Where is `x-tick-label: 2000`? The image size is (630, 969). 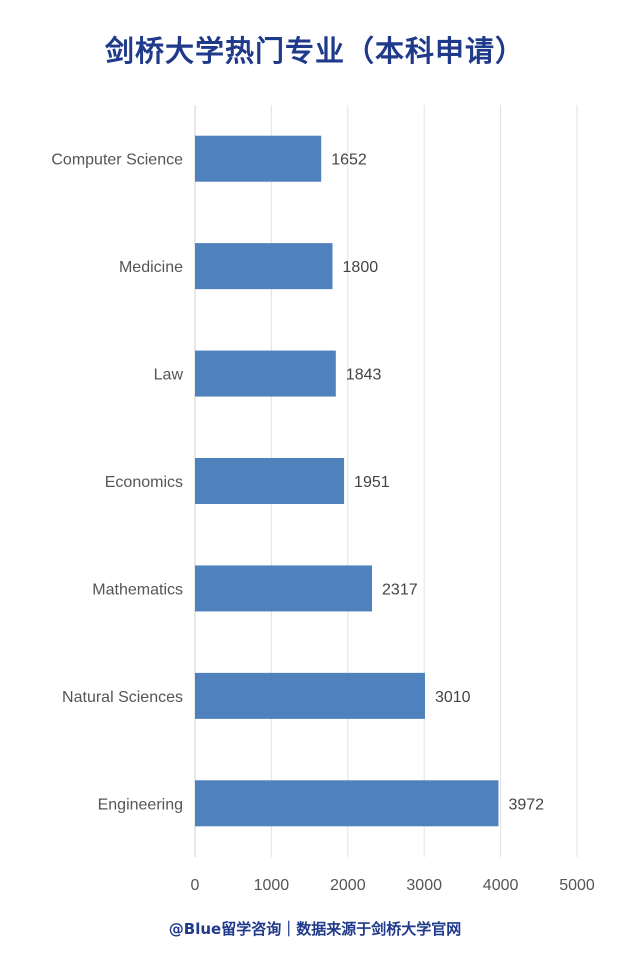 x-tick-label: 2000 is located at coordinates (348, 885).